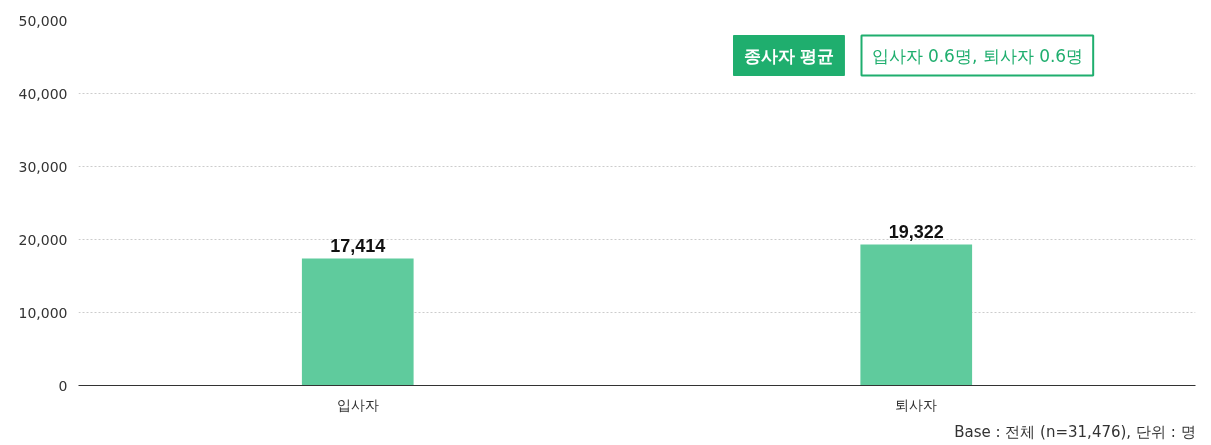 The height and width of the screenshot is (445, 1211). What do you see at coordinates (43, 312) in the screenshot?
I see `y-tick-label: 10,000` at bounding box center [43, 312].